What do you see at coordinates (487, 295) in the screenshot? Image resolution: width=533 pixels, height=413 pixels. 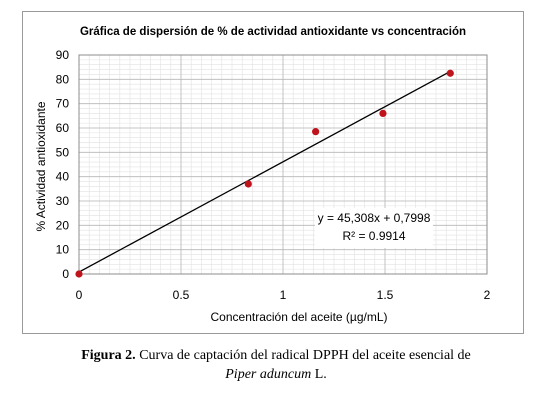 I see `x-tick-label: 2` at bounding box center [487, 295].